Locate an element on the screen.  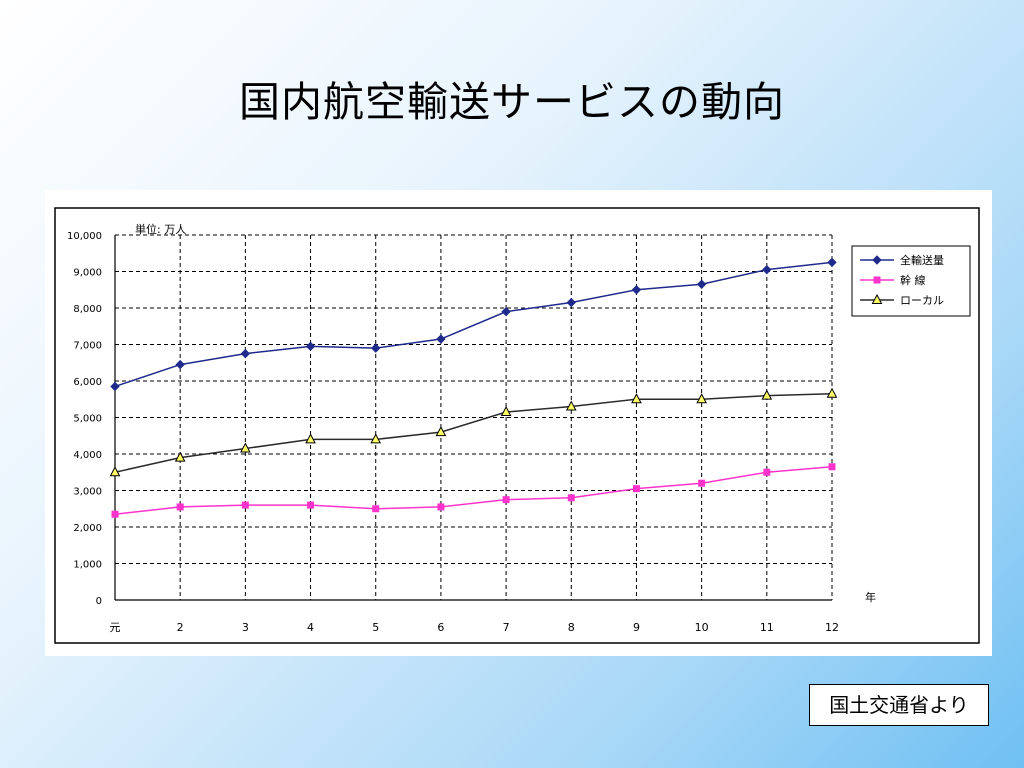
x-tick-label: 元 is located at coordinates (115, 627).